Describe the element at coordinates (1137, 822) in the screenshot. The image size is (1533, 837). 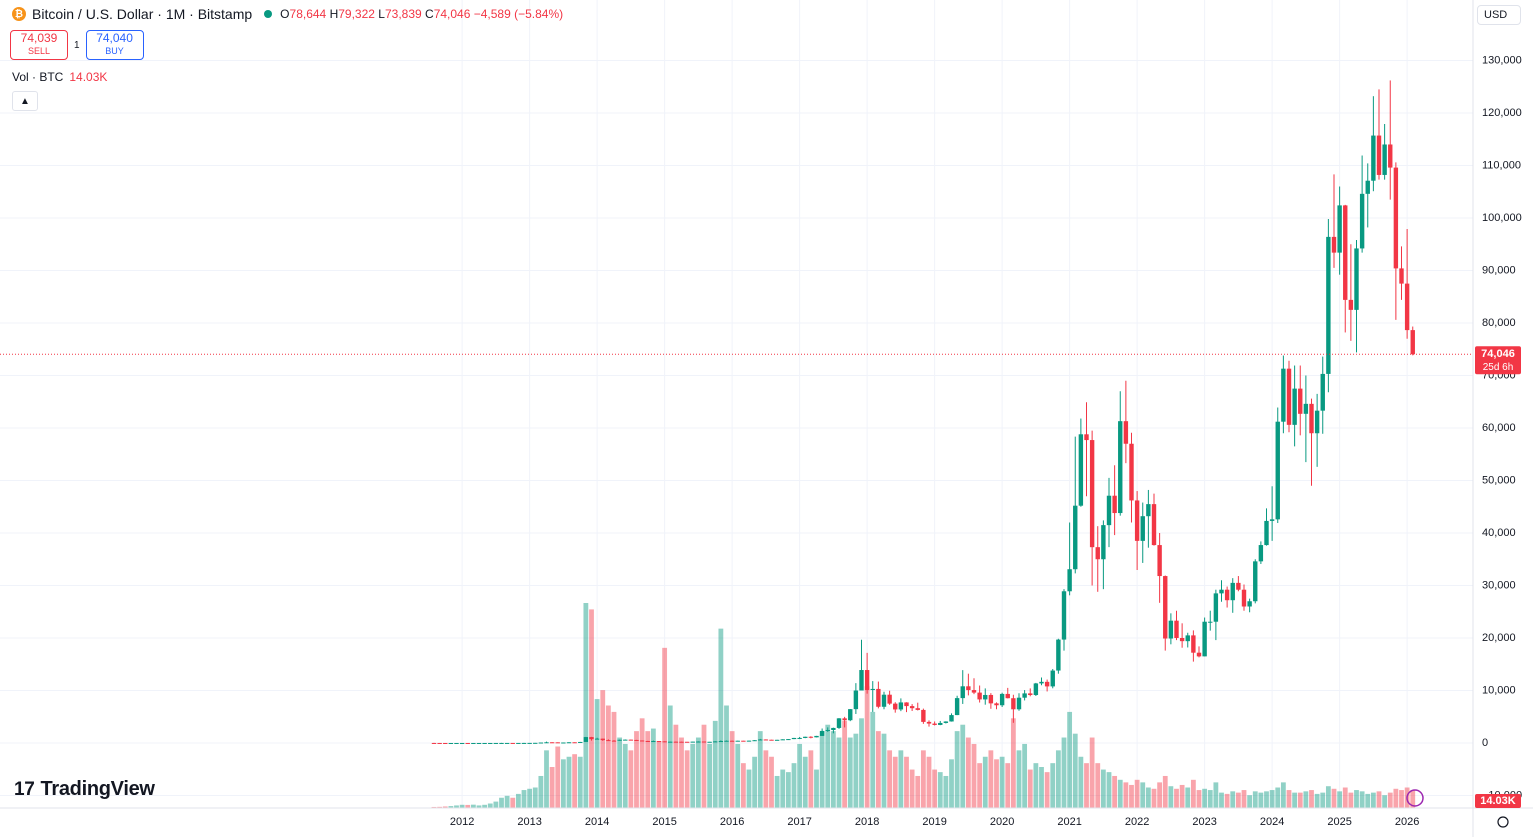
I see `x-tick-label: 2022` at that location.